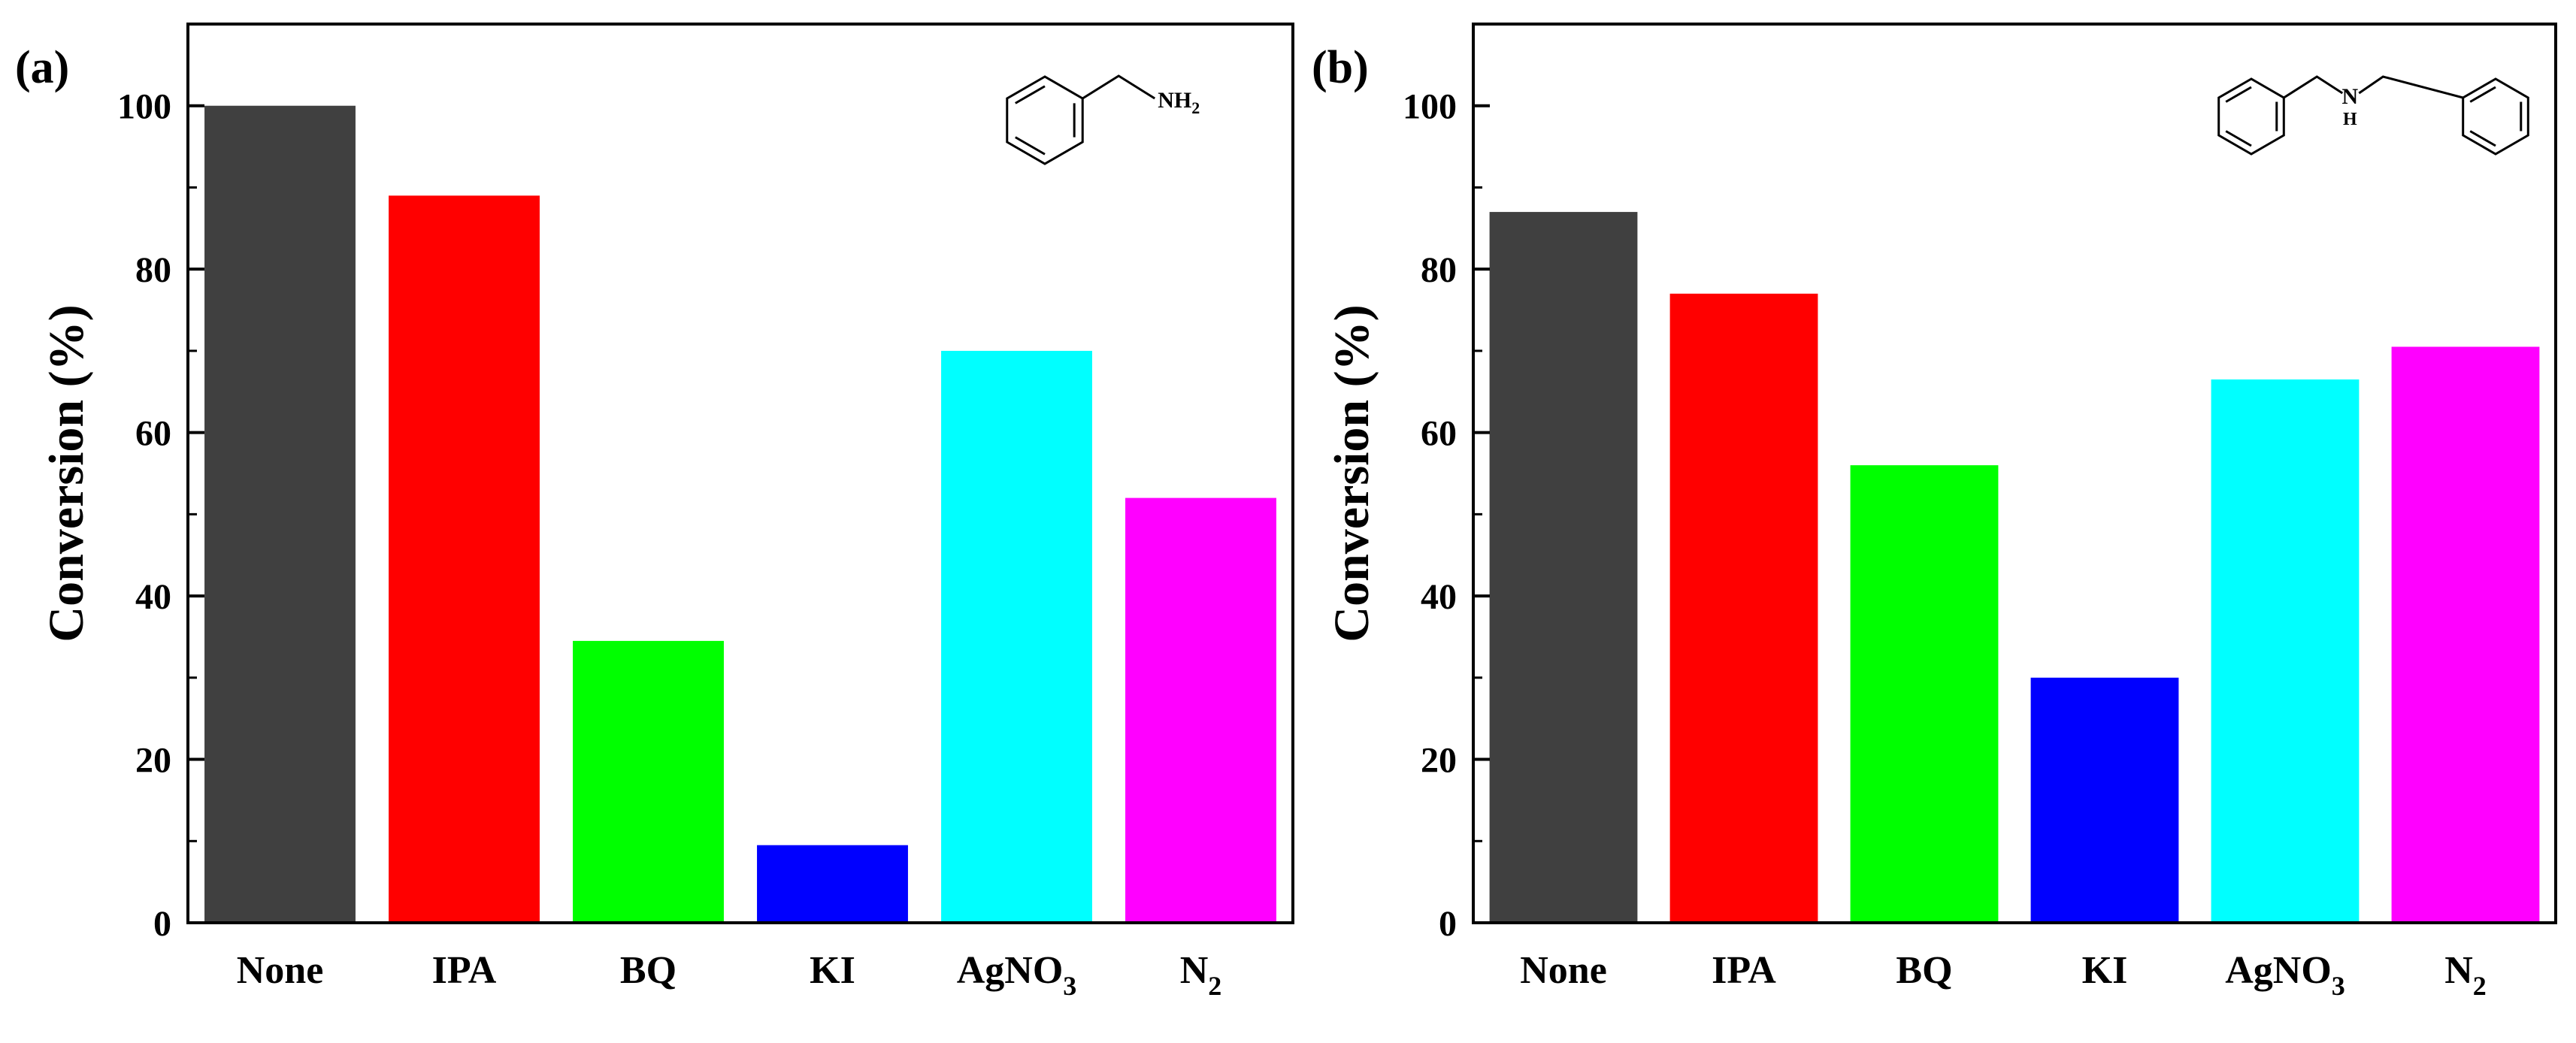  What do you see at coordinates (2350, 119) in the screenshot?
I see `molecule-label-h: H` at bounding box center [2350, 119].